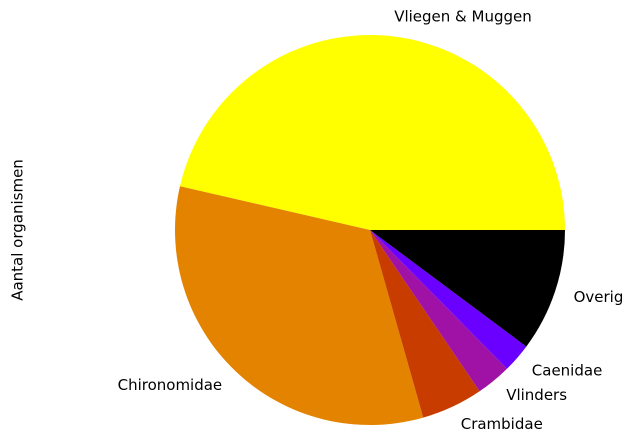 This screenshot has height=440, width=634. I want to click on slice-label: Vliegen & Muggen, so click(463, 16).